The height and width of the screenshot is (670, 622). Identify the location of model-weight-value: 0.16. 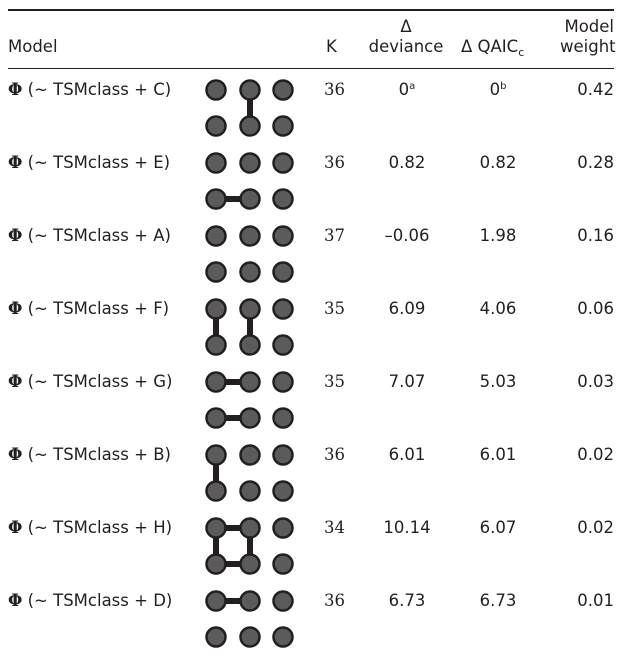
(595, 235).